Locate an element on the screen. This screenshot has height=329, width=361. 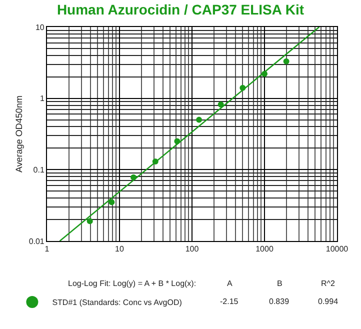
x-tick-label: 1000 is located at coordinates (265, 249).